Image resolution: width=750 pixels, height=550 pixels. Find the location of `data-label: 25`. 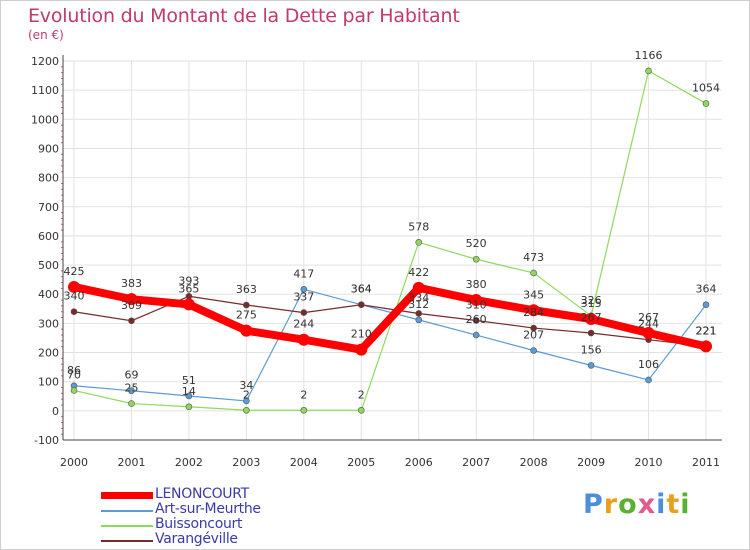

data-label: 25 is located at coordinates (131, 388).